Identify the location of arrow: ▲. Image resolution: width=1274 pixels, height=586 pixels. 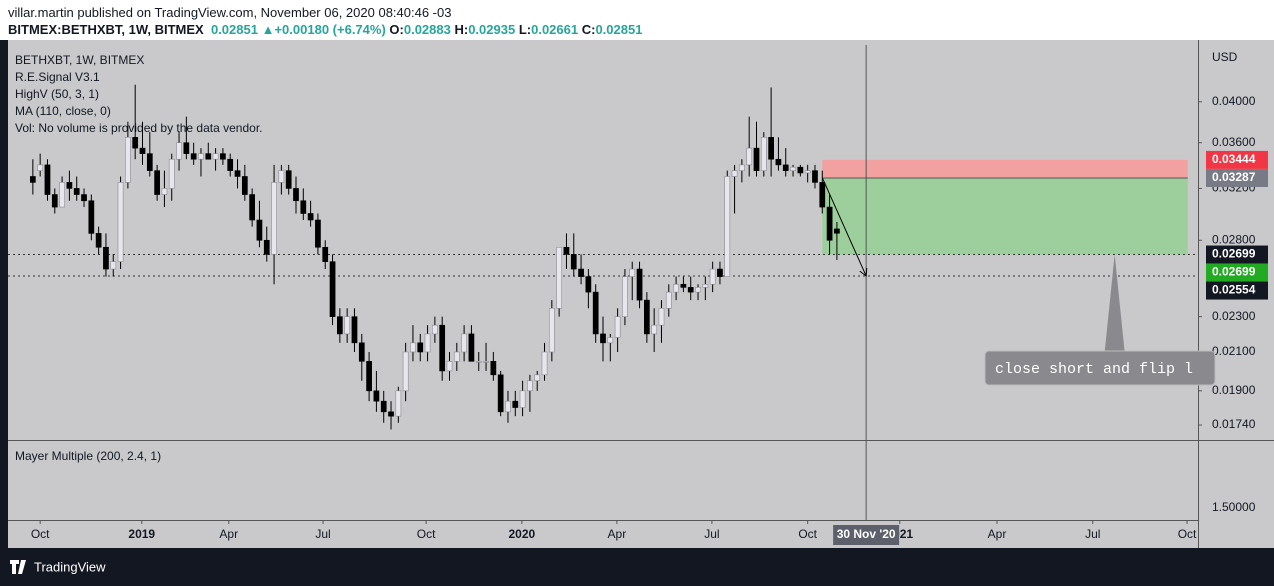
(268, 29).